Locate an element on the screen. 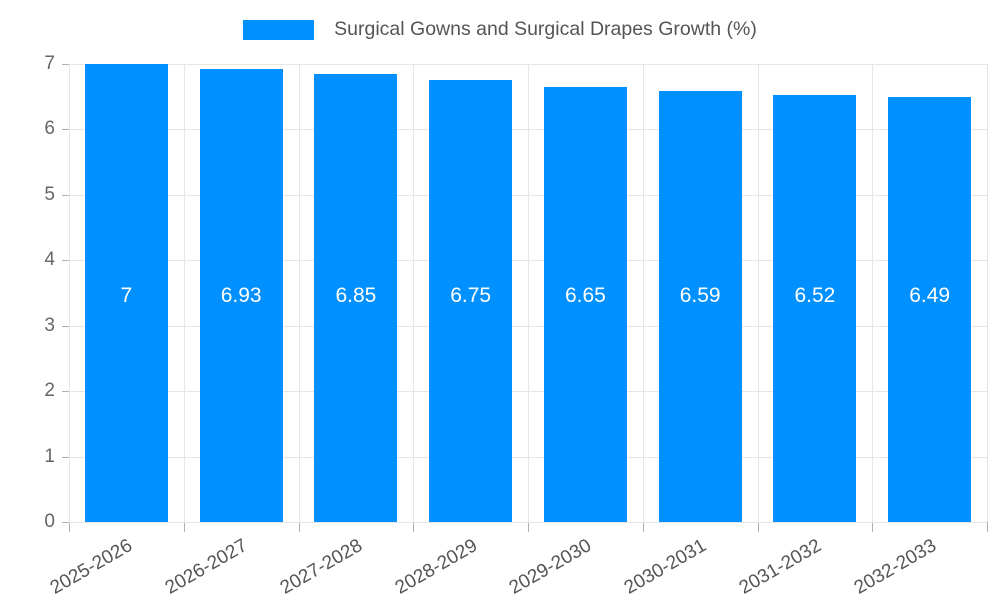 The width and height of the screenshot is (1000, 609). bar-value-label: 6.65 is located at coordinates (585, 295).